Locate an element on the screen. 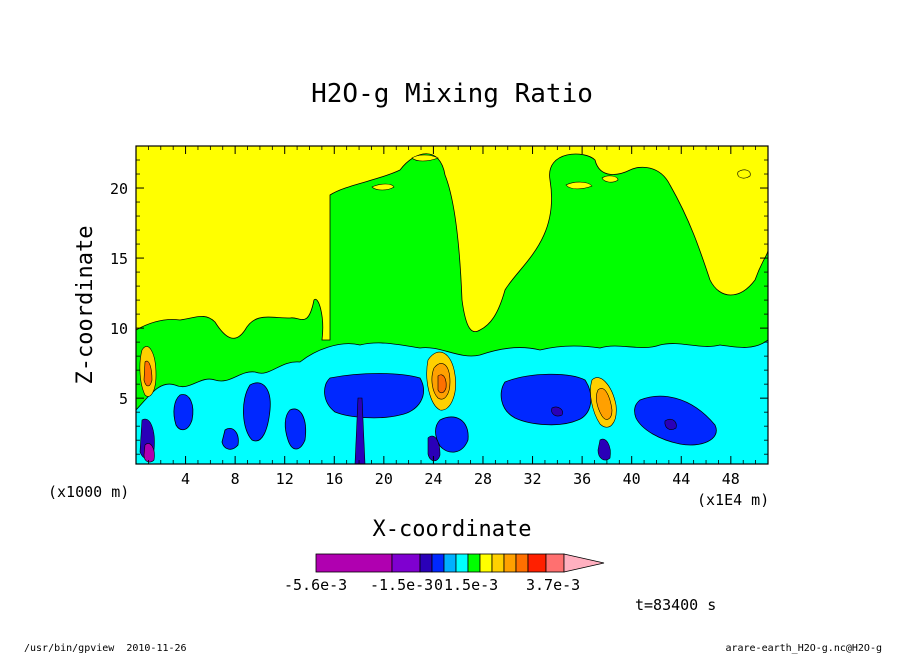 The width and height of the screenshot is (904, 654). x-tick-label: 4 is located at coordinates (185, 479).